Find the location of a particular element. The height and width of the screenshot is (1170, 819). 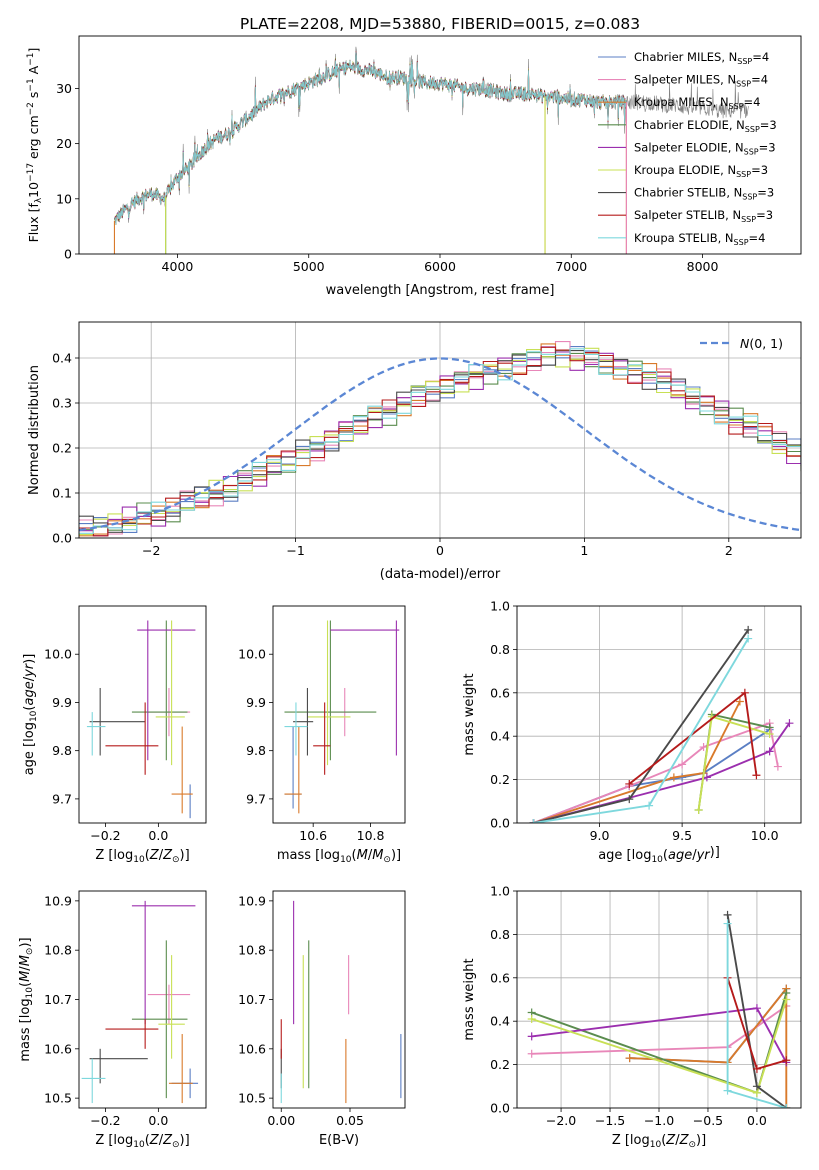

y-tick-label: 10 is located at coordinates (64, 198).